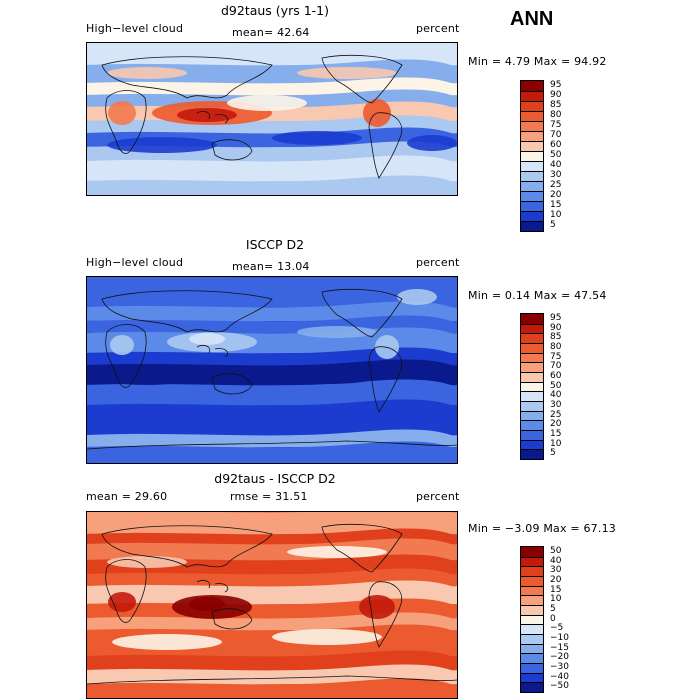  What do you see at coordinates (553, 608) in the screenshot?
I see `colorbar-tick-label: 5` at bounding box center [553, 608].